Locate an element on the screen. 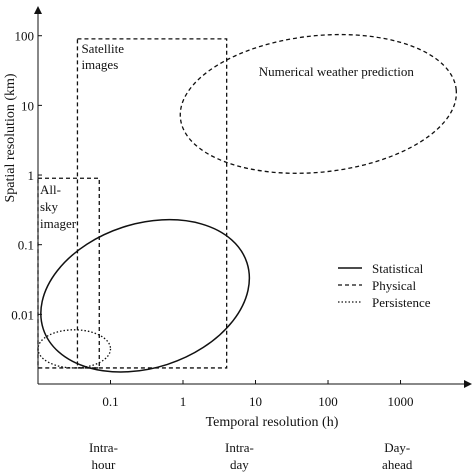 This screenshot has height=474, width=474. satellite-images-label: Satellite is located at coordinates (102, 48).